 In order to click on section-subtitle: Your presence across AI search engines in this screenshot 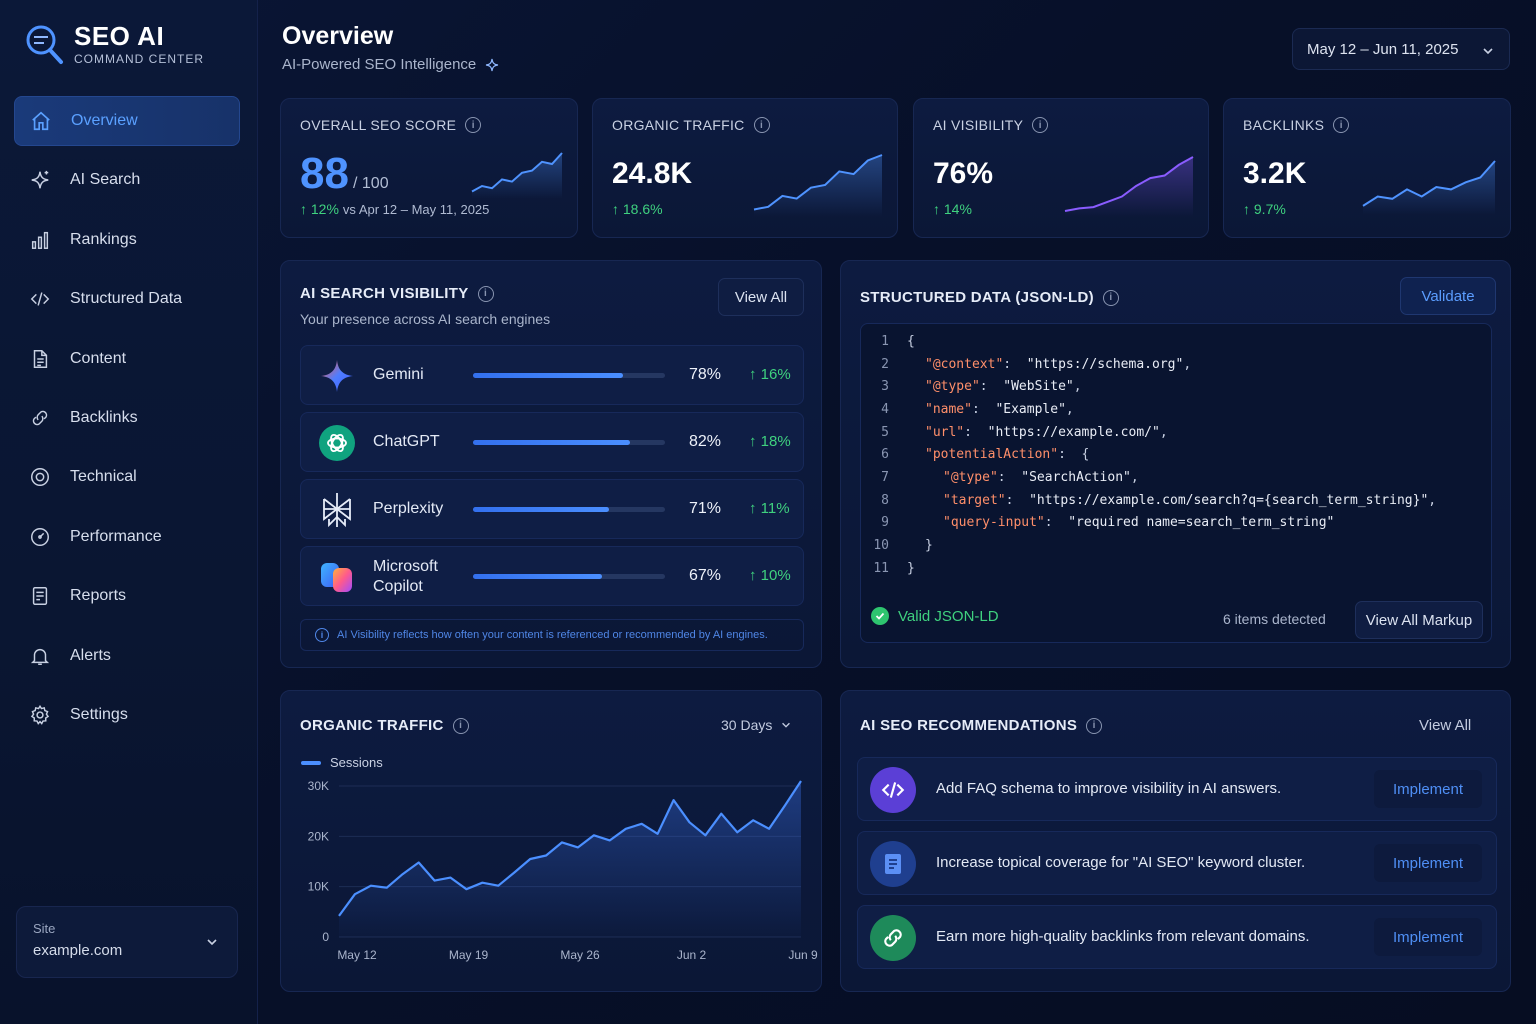, I will do `click(425, 319)`.